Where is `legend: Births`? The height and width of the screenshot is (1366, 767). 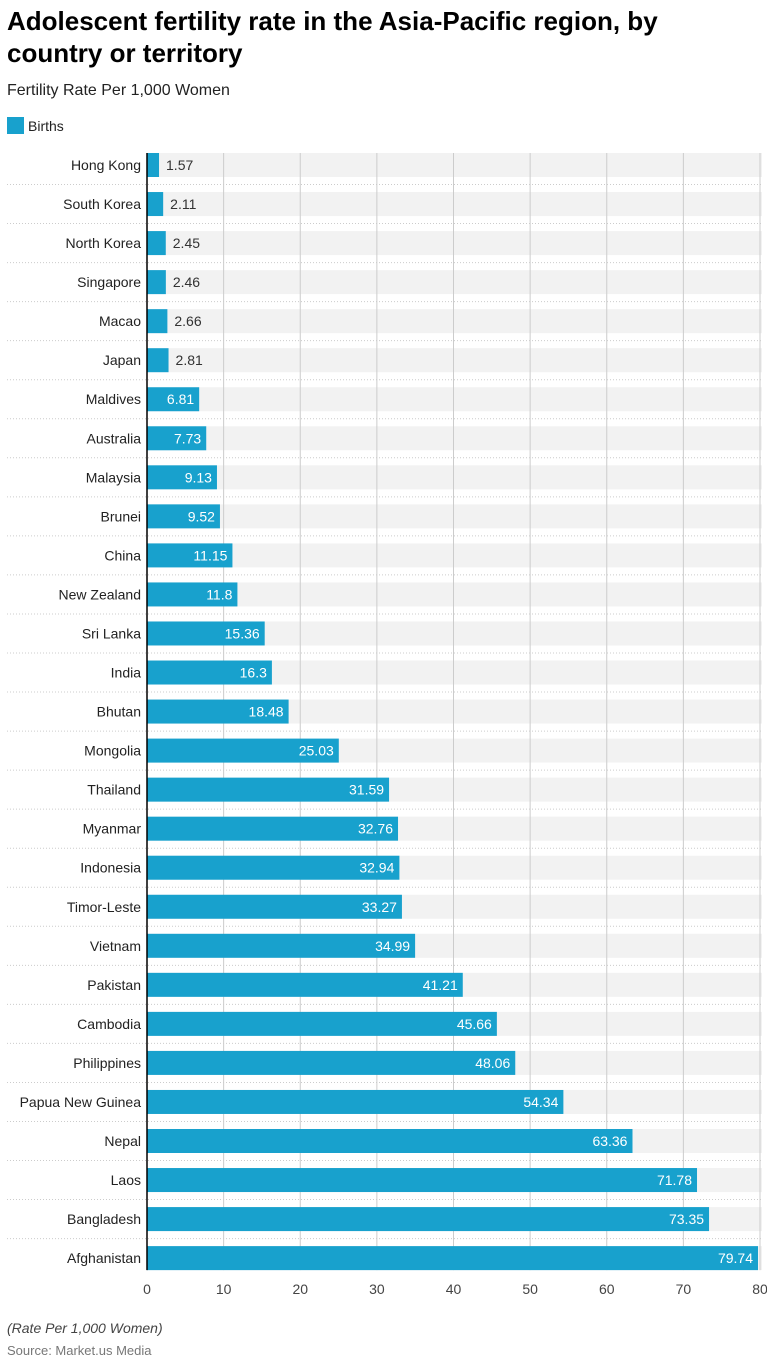
legend: Births is located at coordinates (35, 125).